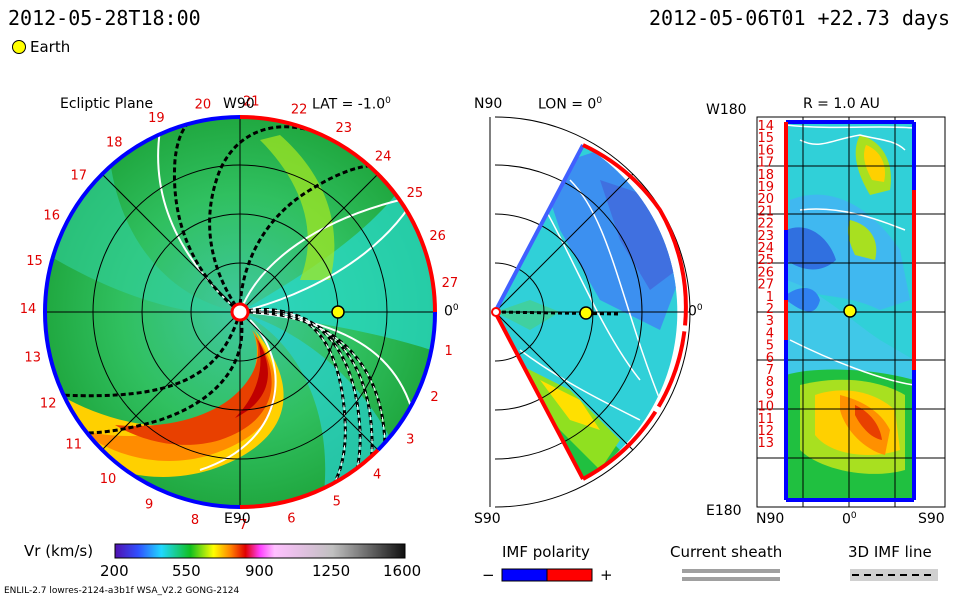 This screenshot has height=600, width=960. What do you see at coordinates (731, 571) in the screenshot?
I see `current-sheath-swatch` at bounding box center [731, 571].